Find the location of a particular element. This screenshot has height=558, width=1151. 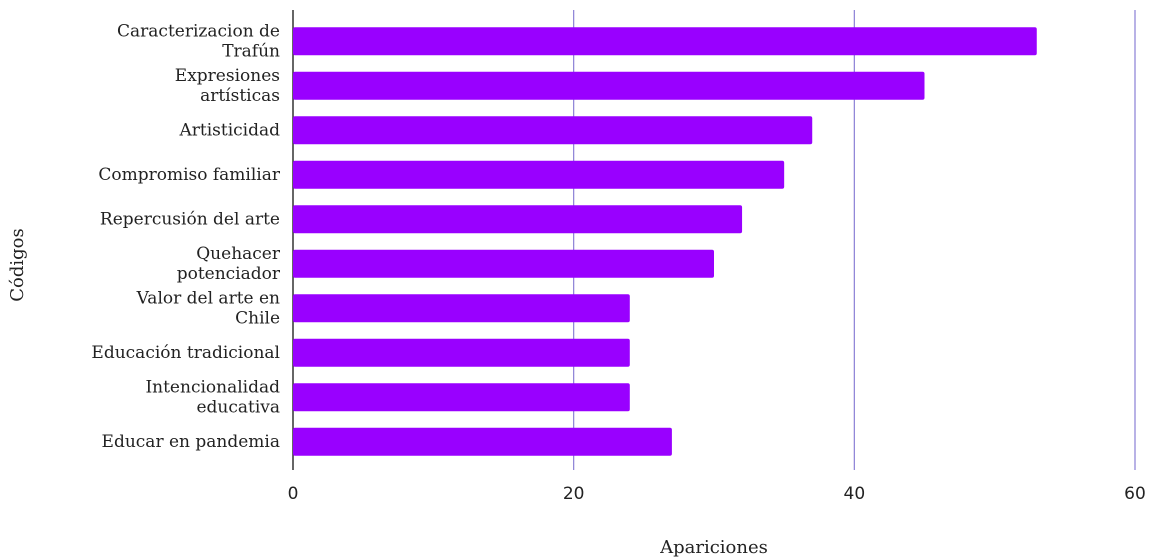

x-tick-label: 0 is located at coordinates (293, 494).